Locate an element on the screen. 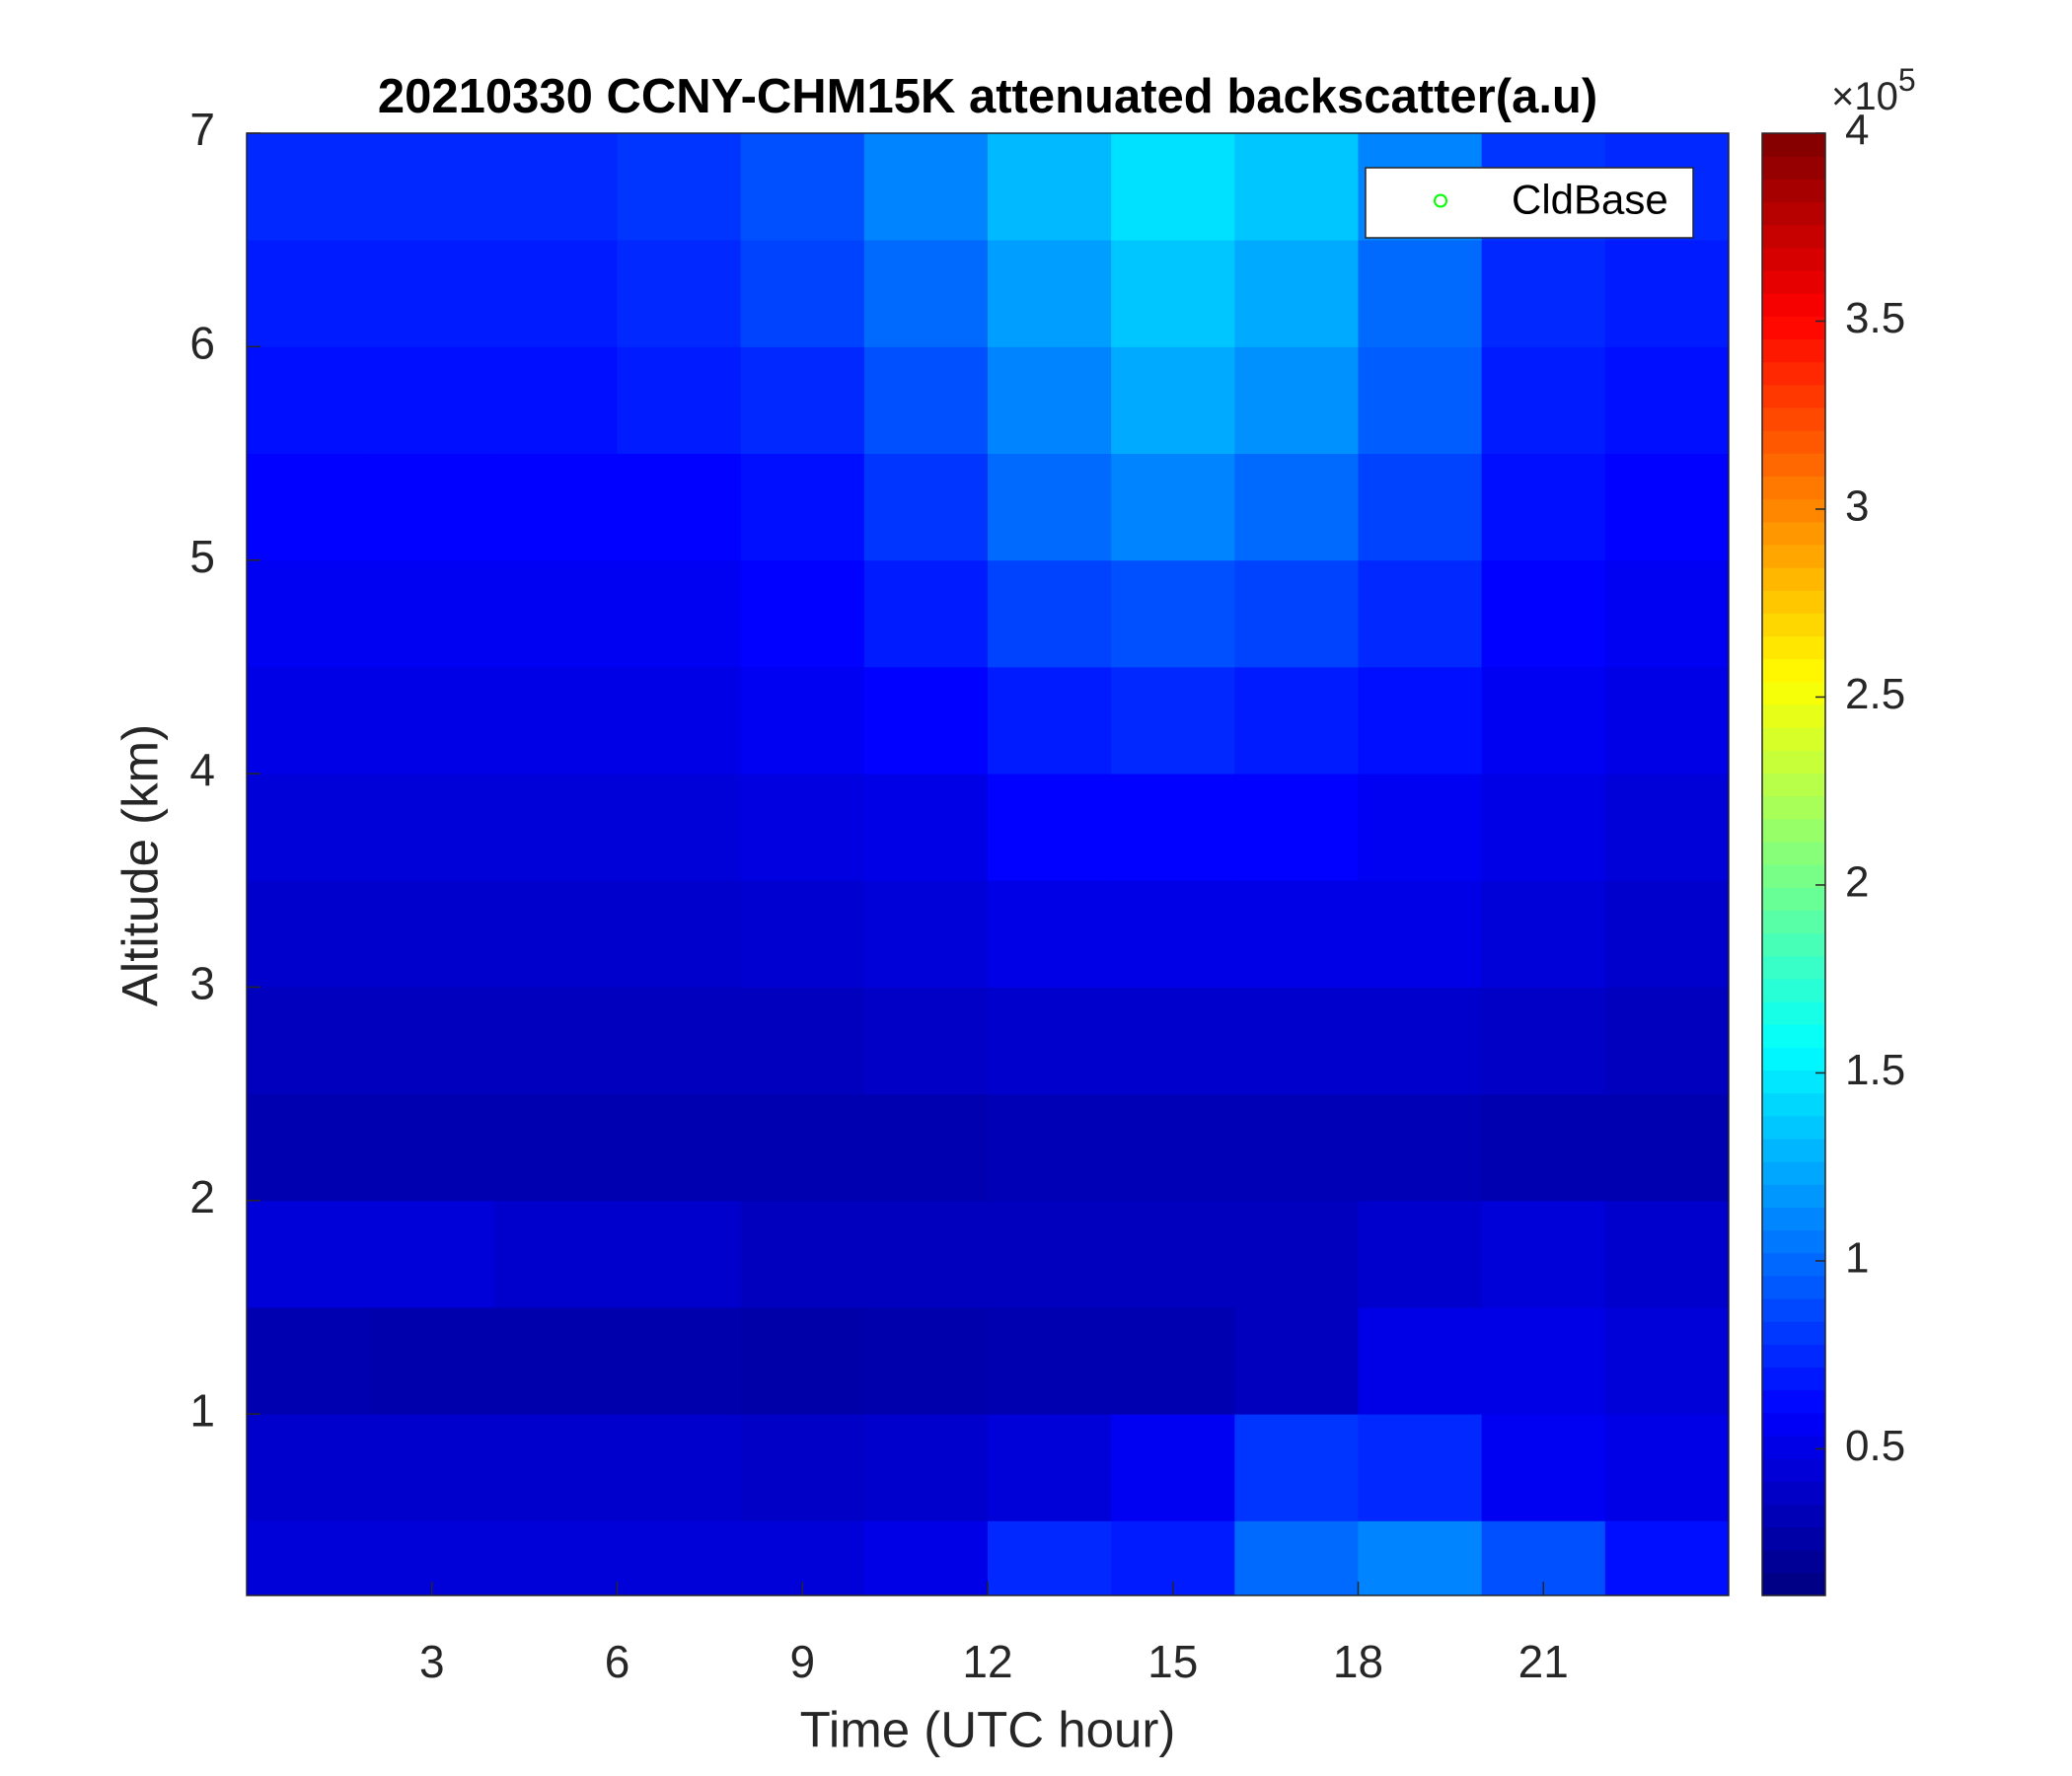  colorbar: 0.5 1 1.5 2 2.5 3 3.5 4×105 is located at coordinates (1839, 829).